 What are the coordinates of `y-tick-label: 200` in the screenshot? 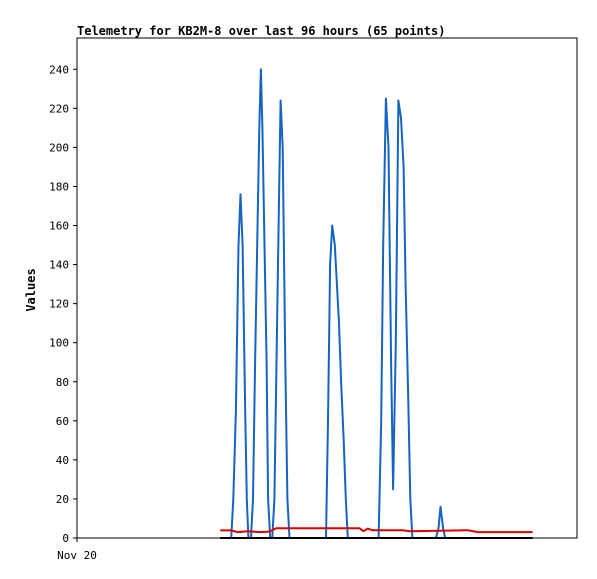 It's located at (59, 147).